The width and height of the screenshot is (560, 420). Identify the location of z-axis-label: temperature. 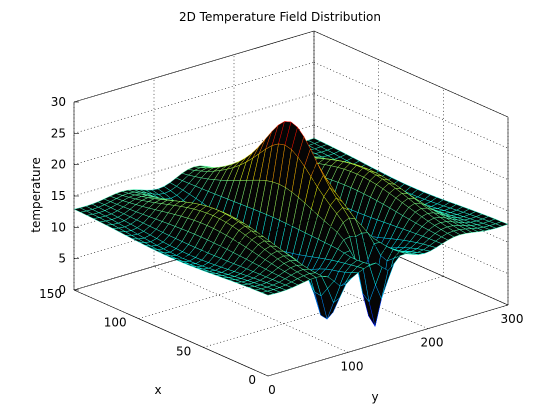
(36, 194).